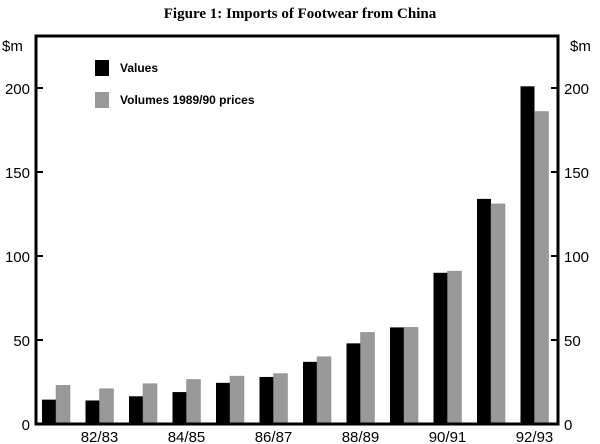  Describe the element at coordinates (310, 392) in the screenshot. I see `bar-values-87/88` at that location.